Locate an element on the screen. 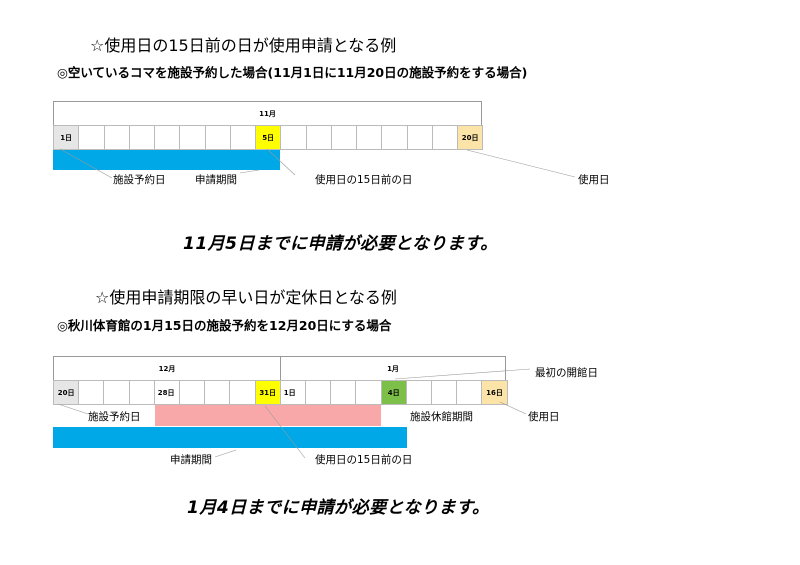  month-header-nov: 11月 is located at coordinates (267, 113).